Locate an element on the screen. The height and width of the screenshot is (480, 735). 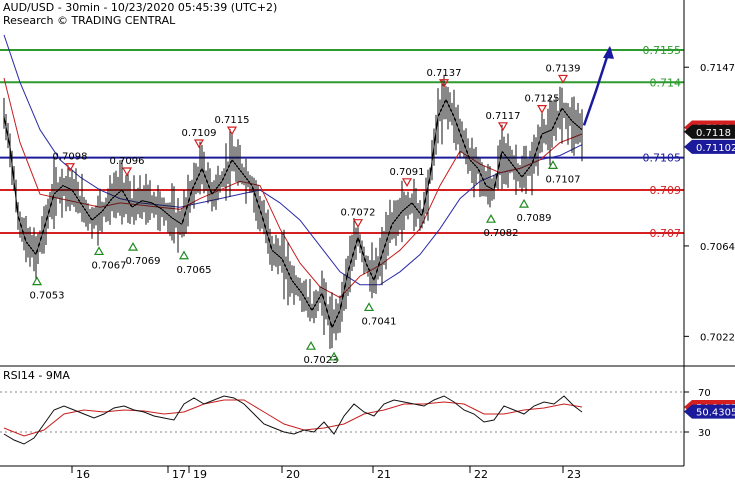
swing-low-label: 0.7107 is located at coordinates (563, 179).